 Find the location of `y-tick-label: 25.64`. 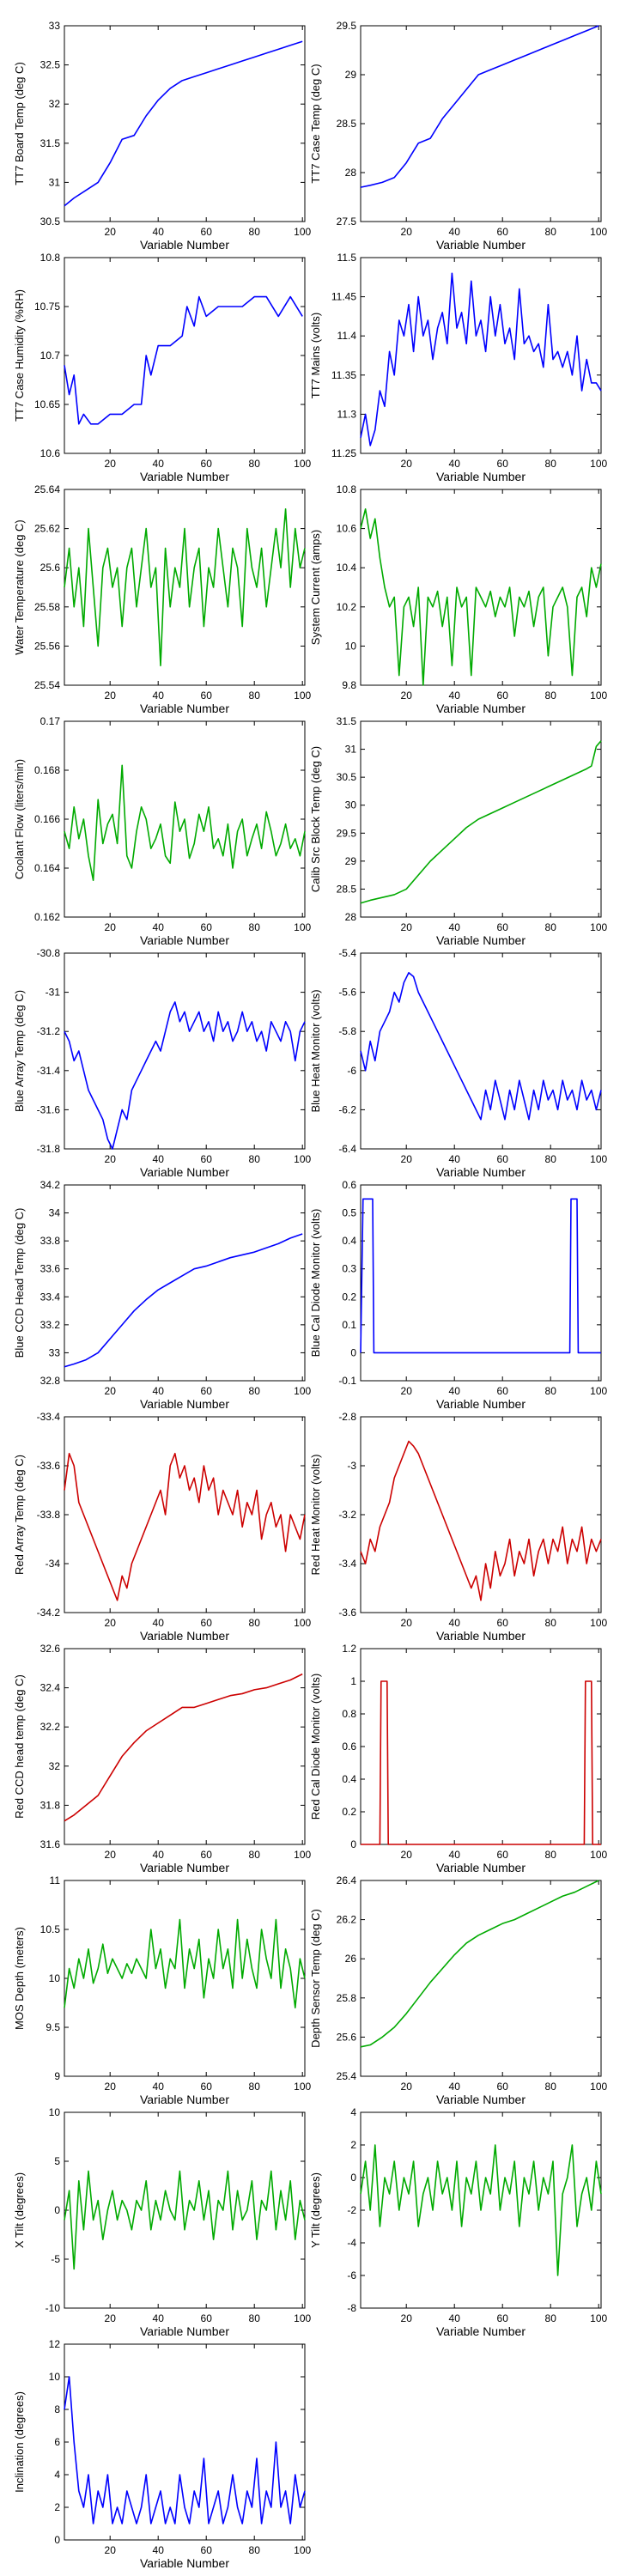

y-tick-label: 25.64 is located at coordinates (47, 489).